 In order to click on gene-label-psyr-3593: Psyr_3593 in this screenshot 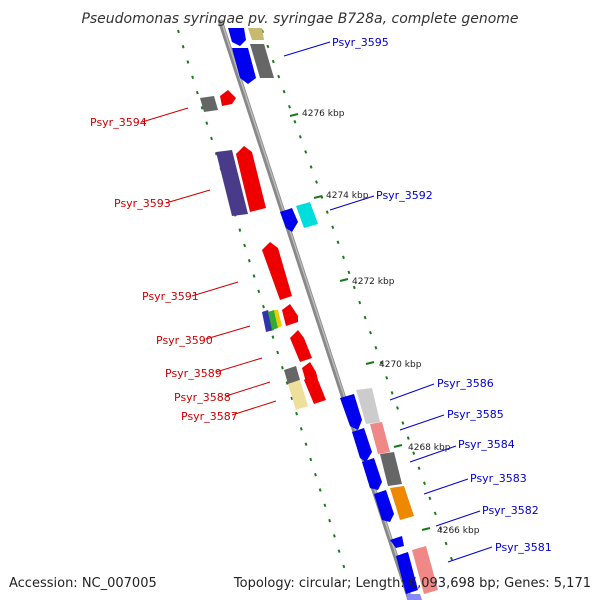, I will do `click(142, 203)`.